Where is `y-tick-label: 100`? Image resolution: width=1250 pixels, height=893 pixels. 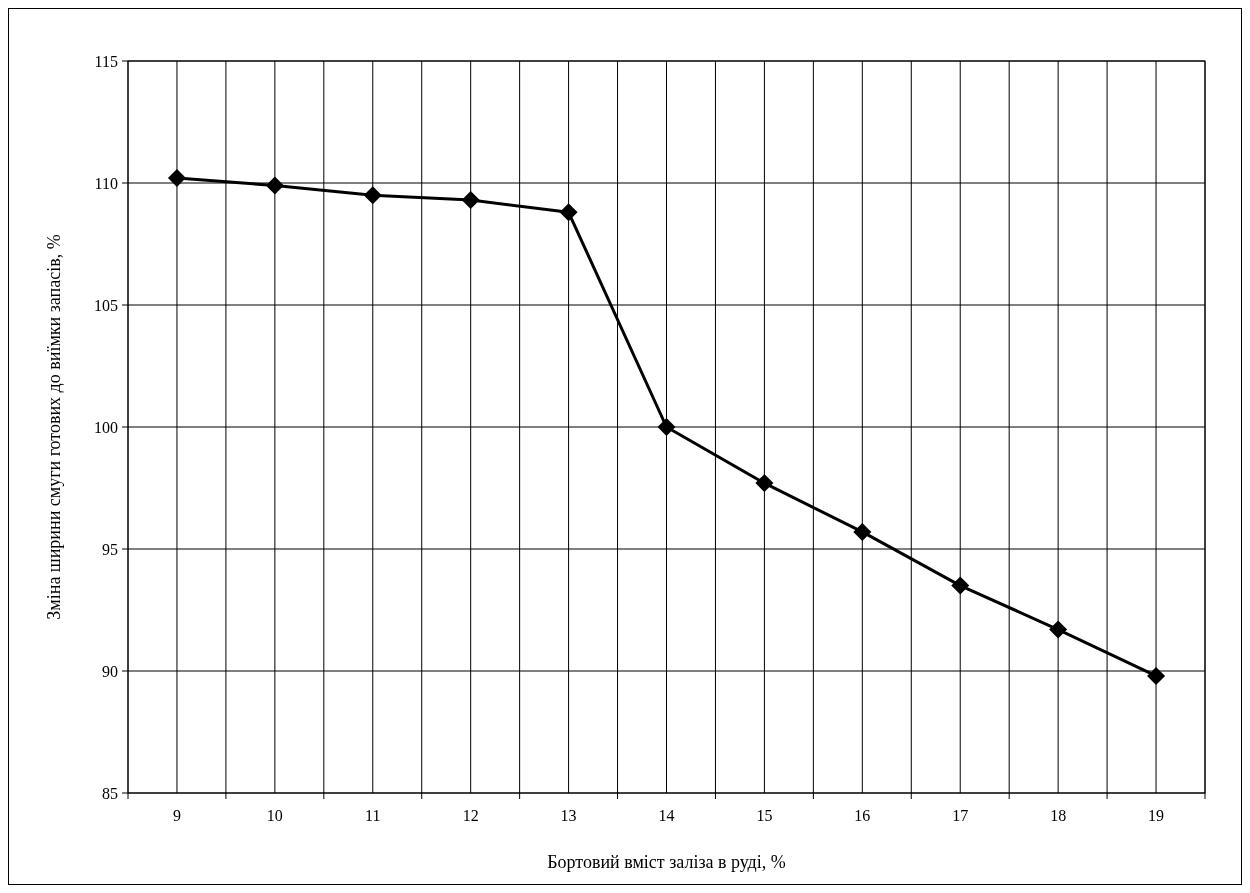
y-tick-label: 100 is located at coordinates (106, 427).